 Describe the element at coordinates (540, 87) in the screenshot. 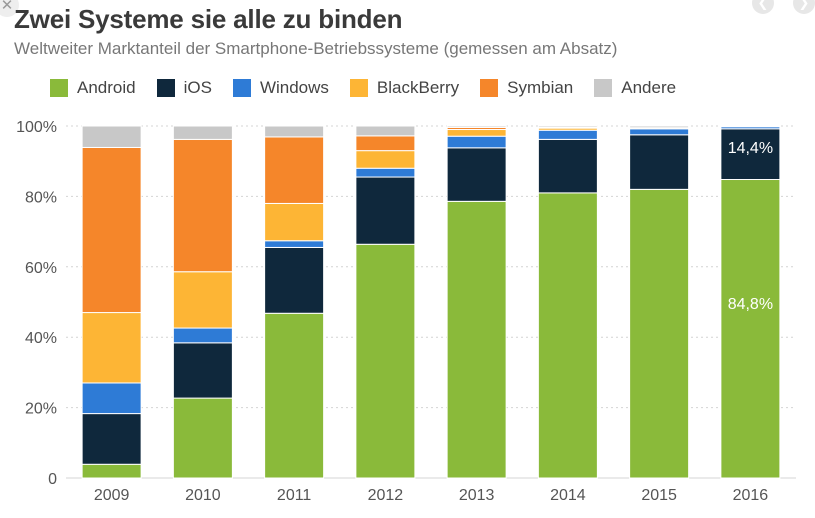

I see `legend-label: Symbian` at that location.